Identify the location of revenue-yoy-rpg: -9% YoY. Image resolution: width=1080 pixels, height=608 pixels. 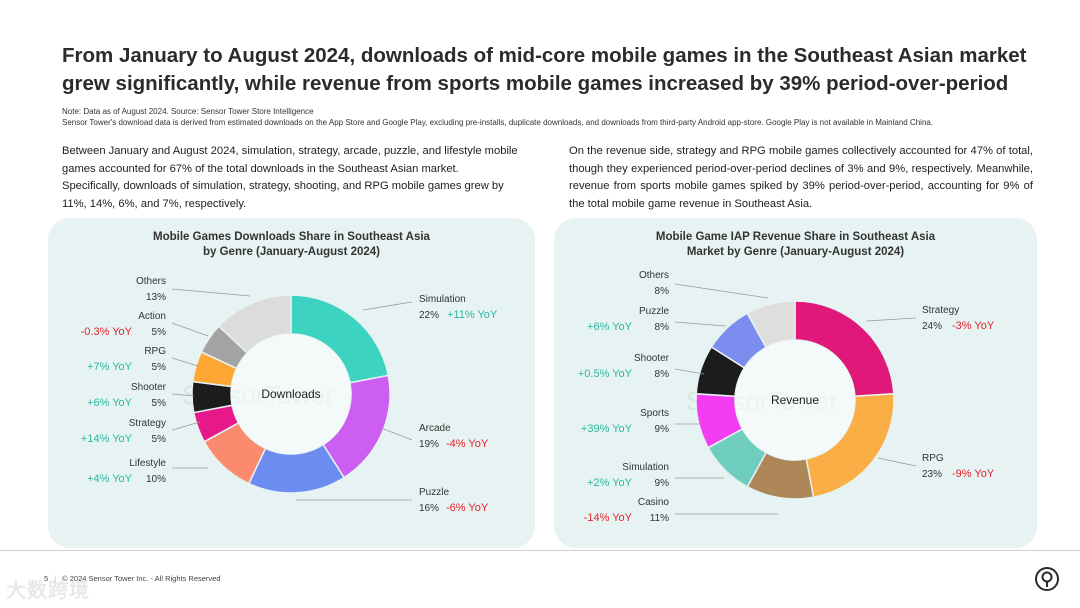
(973, 474).